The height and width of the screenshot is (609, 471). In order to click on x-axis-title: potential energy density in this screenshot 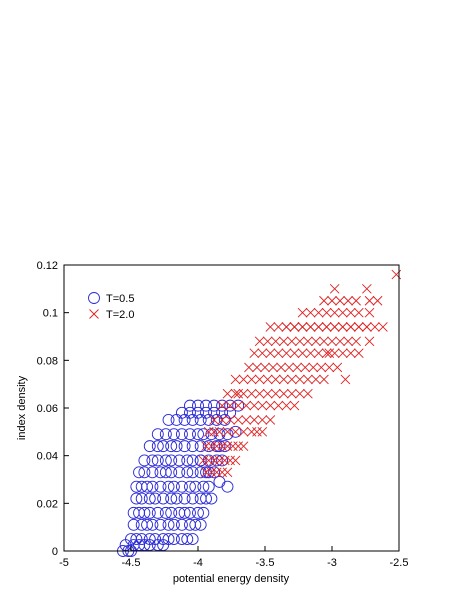, I will do `click(231, 579)`.